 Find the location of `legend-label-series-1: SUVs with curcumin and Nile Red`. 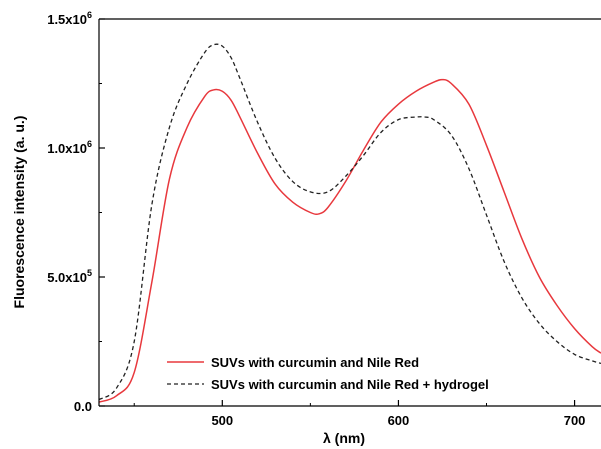

legend-label-series-1: SUVs with curcumin and Nile Red is located at coordinates (315, 362).